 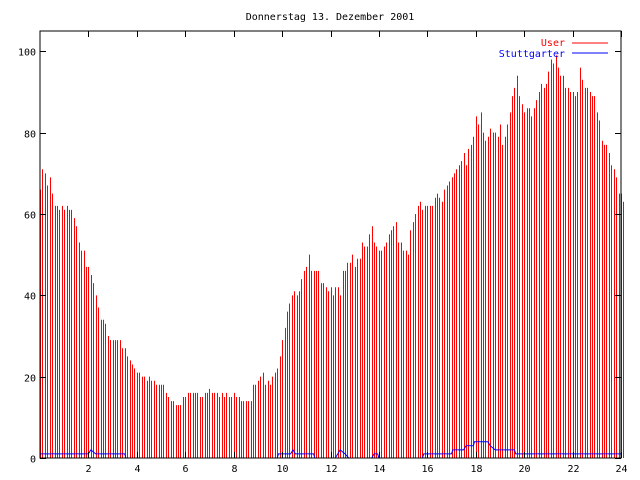 What do you see at coordinates (476, 469) in the screenshot?
I see `x-tick-label: 18` at bounding box center [476, 469].